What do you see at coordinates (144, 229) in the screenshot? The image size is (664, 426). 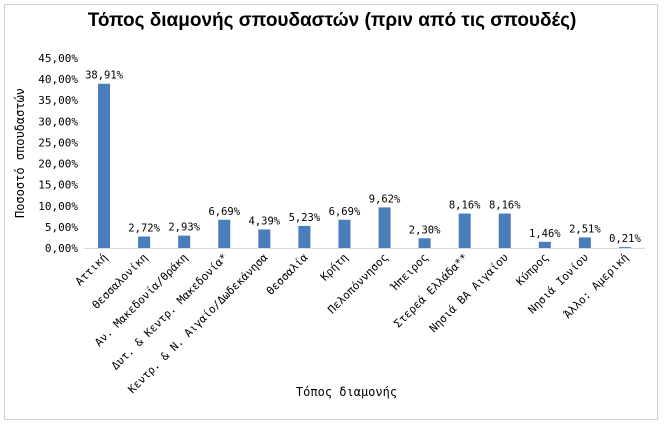 I see `data-label: 2,72%` at bounding box center [144, 229].